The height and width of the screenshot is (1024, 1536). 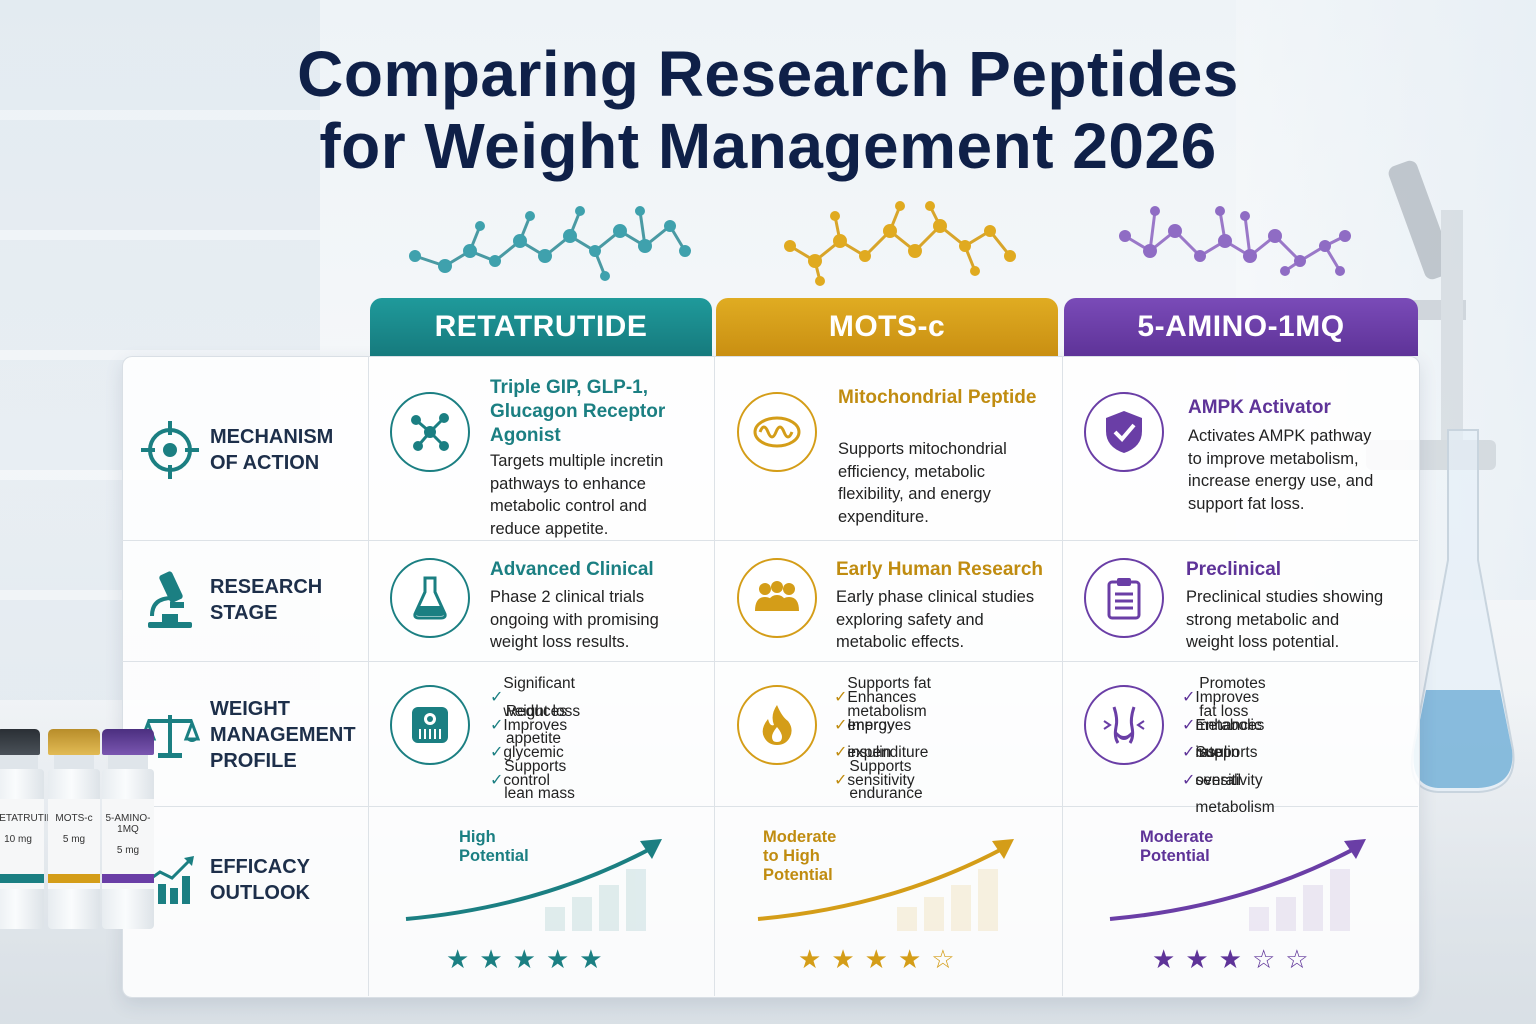 I want to click on outlook-label: Moderate to High Potential, so click(x=800, y=856).